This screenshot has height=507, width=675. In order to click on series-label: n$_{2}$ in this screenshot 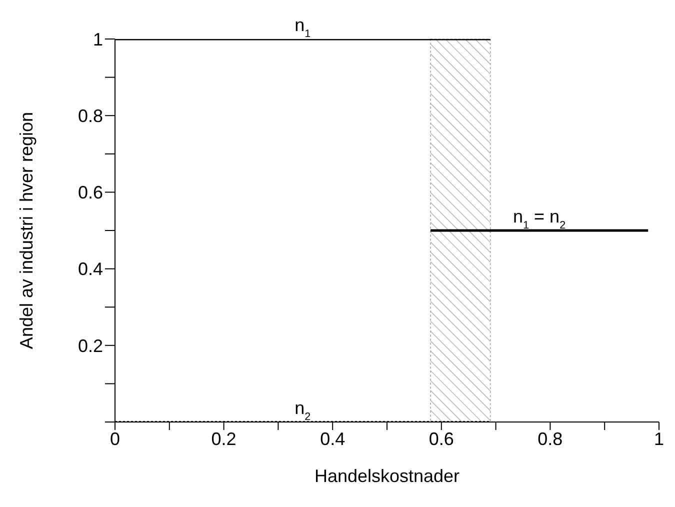, I will do `click(302, 410)`.